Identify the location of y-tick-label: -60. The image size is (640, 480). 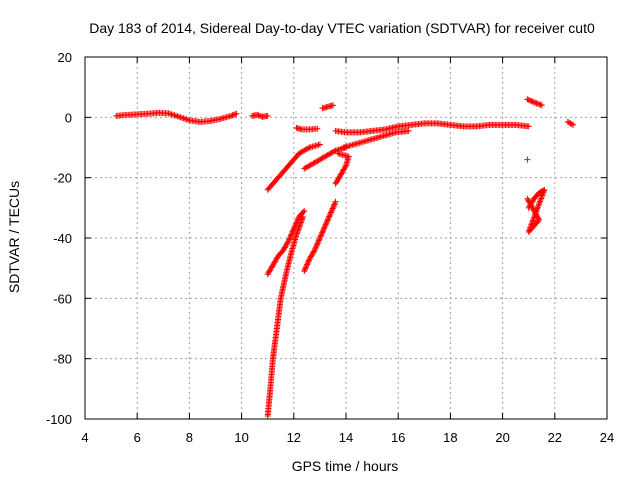
(62, 298).